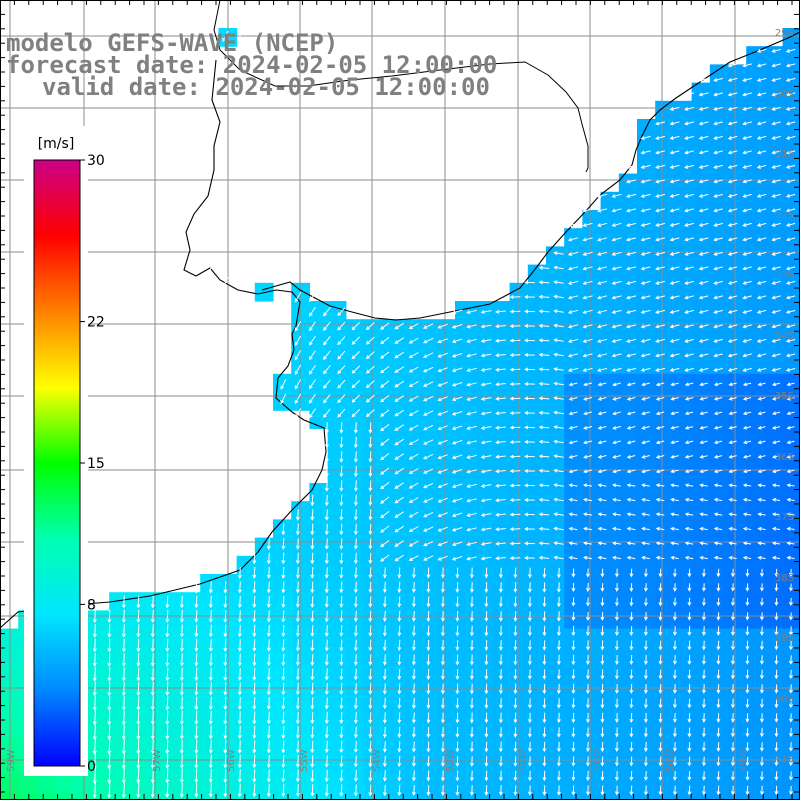 This screenshot has width=800, height=800. What do you see at coordinates (266, 87) in the screenshot?
I see `valid-date: valid date: 2024-02-05 12:00:00` at bounding box center [266, 87].